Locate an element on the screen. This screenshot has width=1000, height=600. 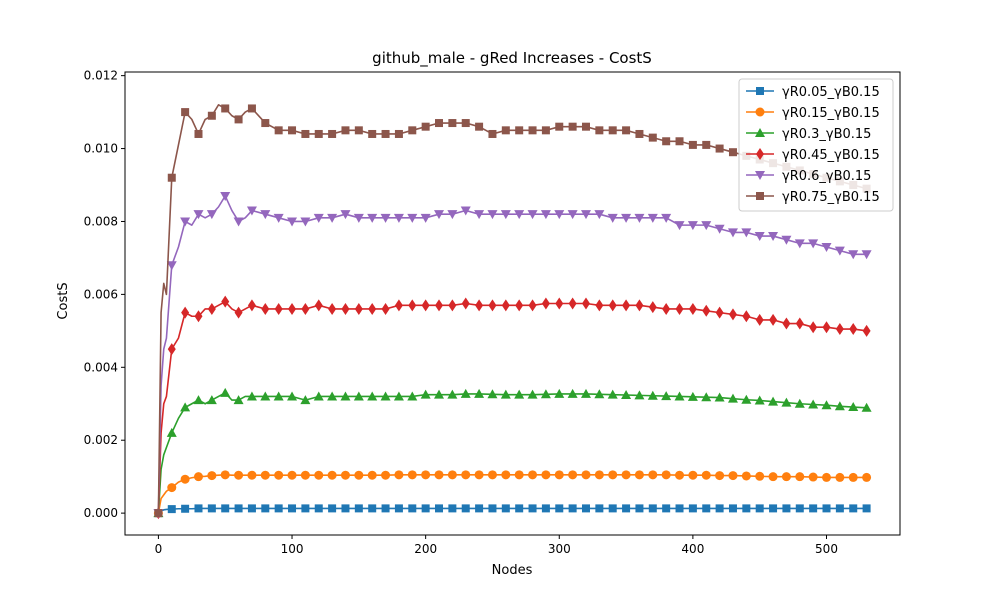
x-tick-label: 100 is located at coordinates (292, 549).